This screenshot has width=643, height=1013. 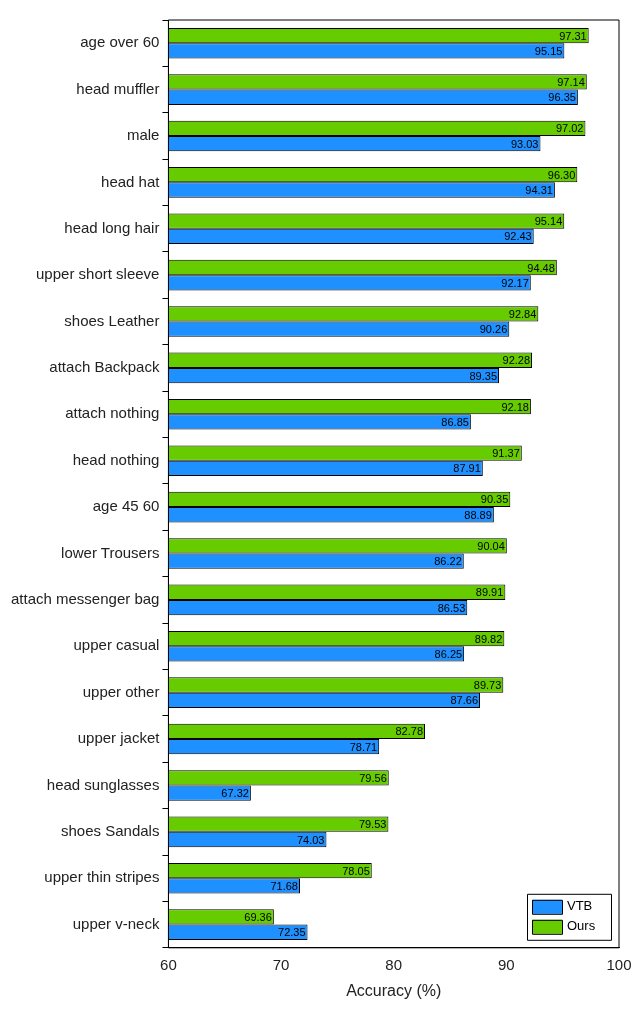 What do you see at coordinates (541, 267) in the screenshot?
I see `data-label: 94.48` at bounding box center [541, 267].